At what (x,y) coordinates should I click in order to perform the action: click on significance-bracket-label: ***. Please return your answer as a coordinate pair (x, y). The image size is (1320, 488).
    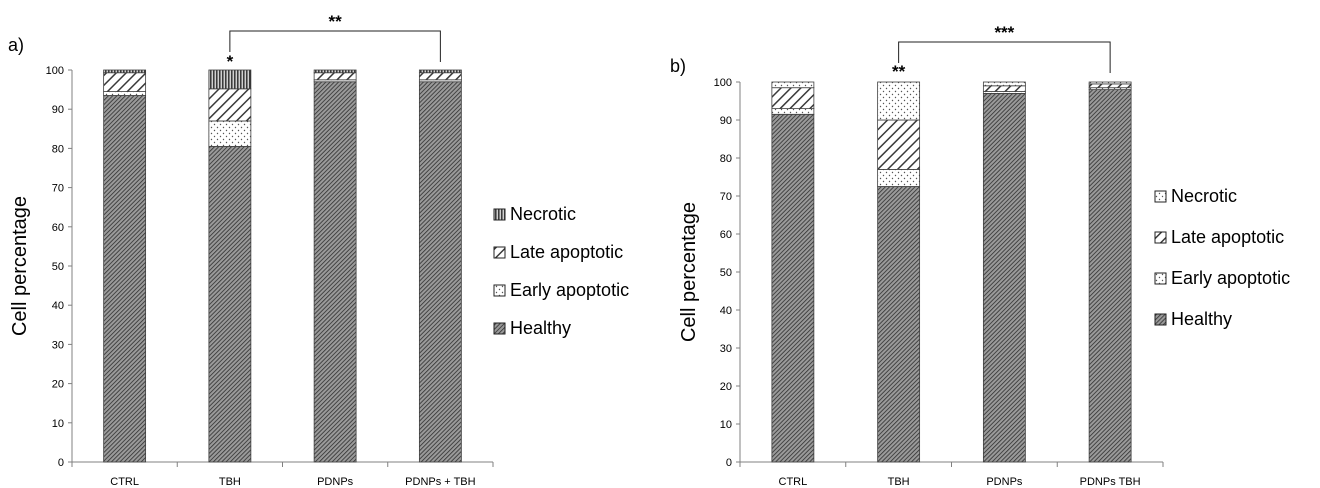
    Looking at the image, I should click on (1004, 32).